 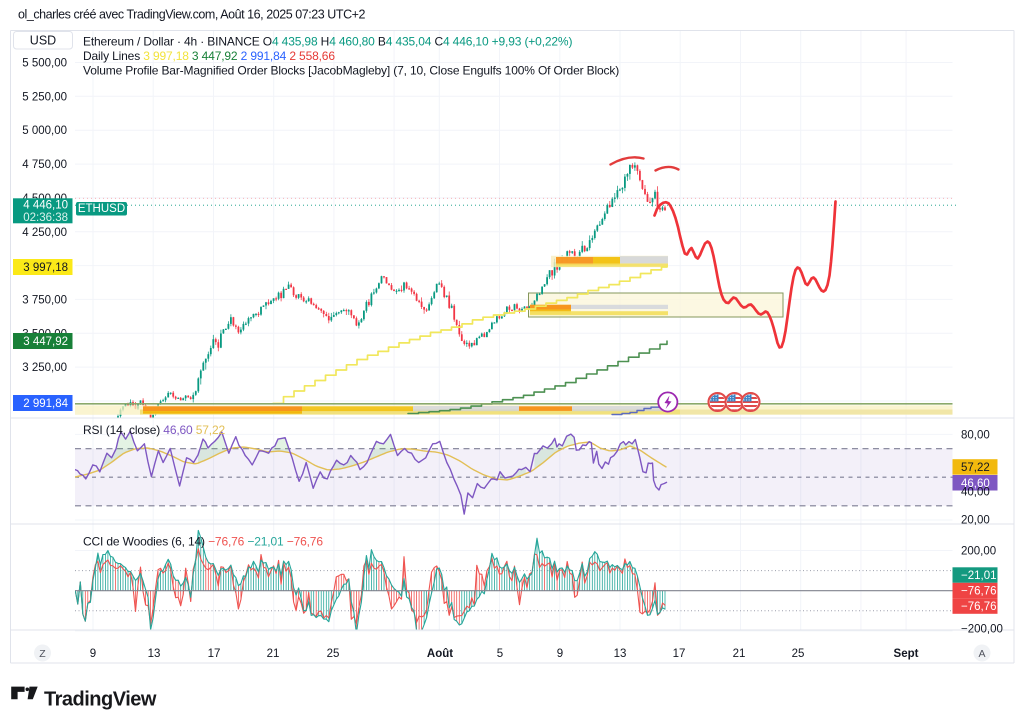 I want to click on svg-text: 3 997,18, so click(x=45, y=268).